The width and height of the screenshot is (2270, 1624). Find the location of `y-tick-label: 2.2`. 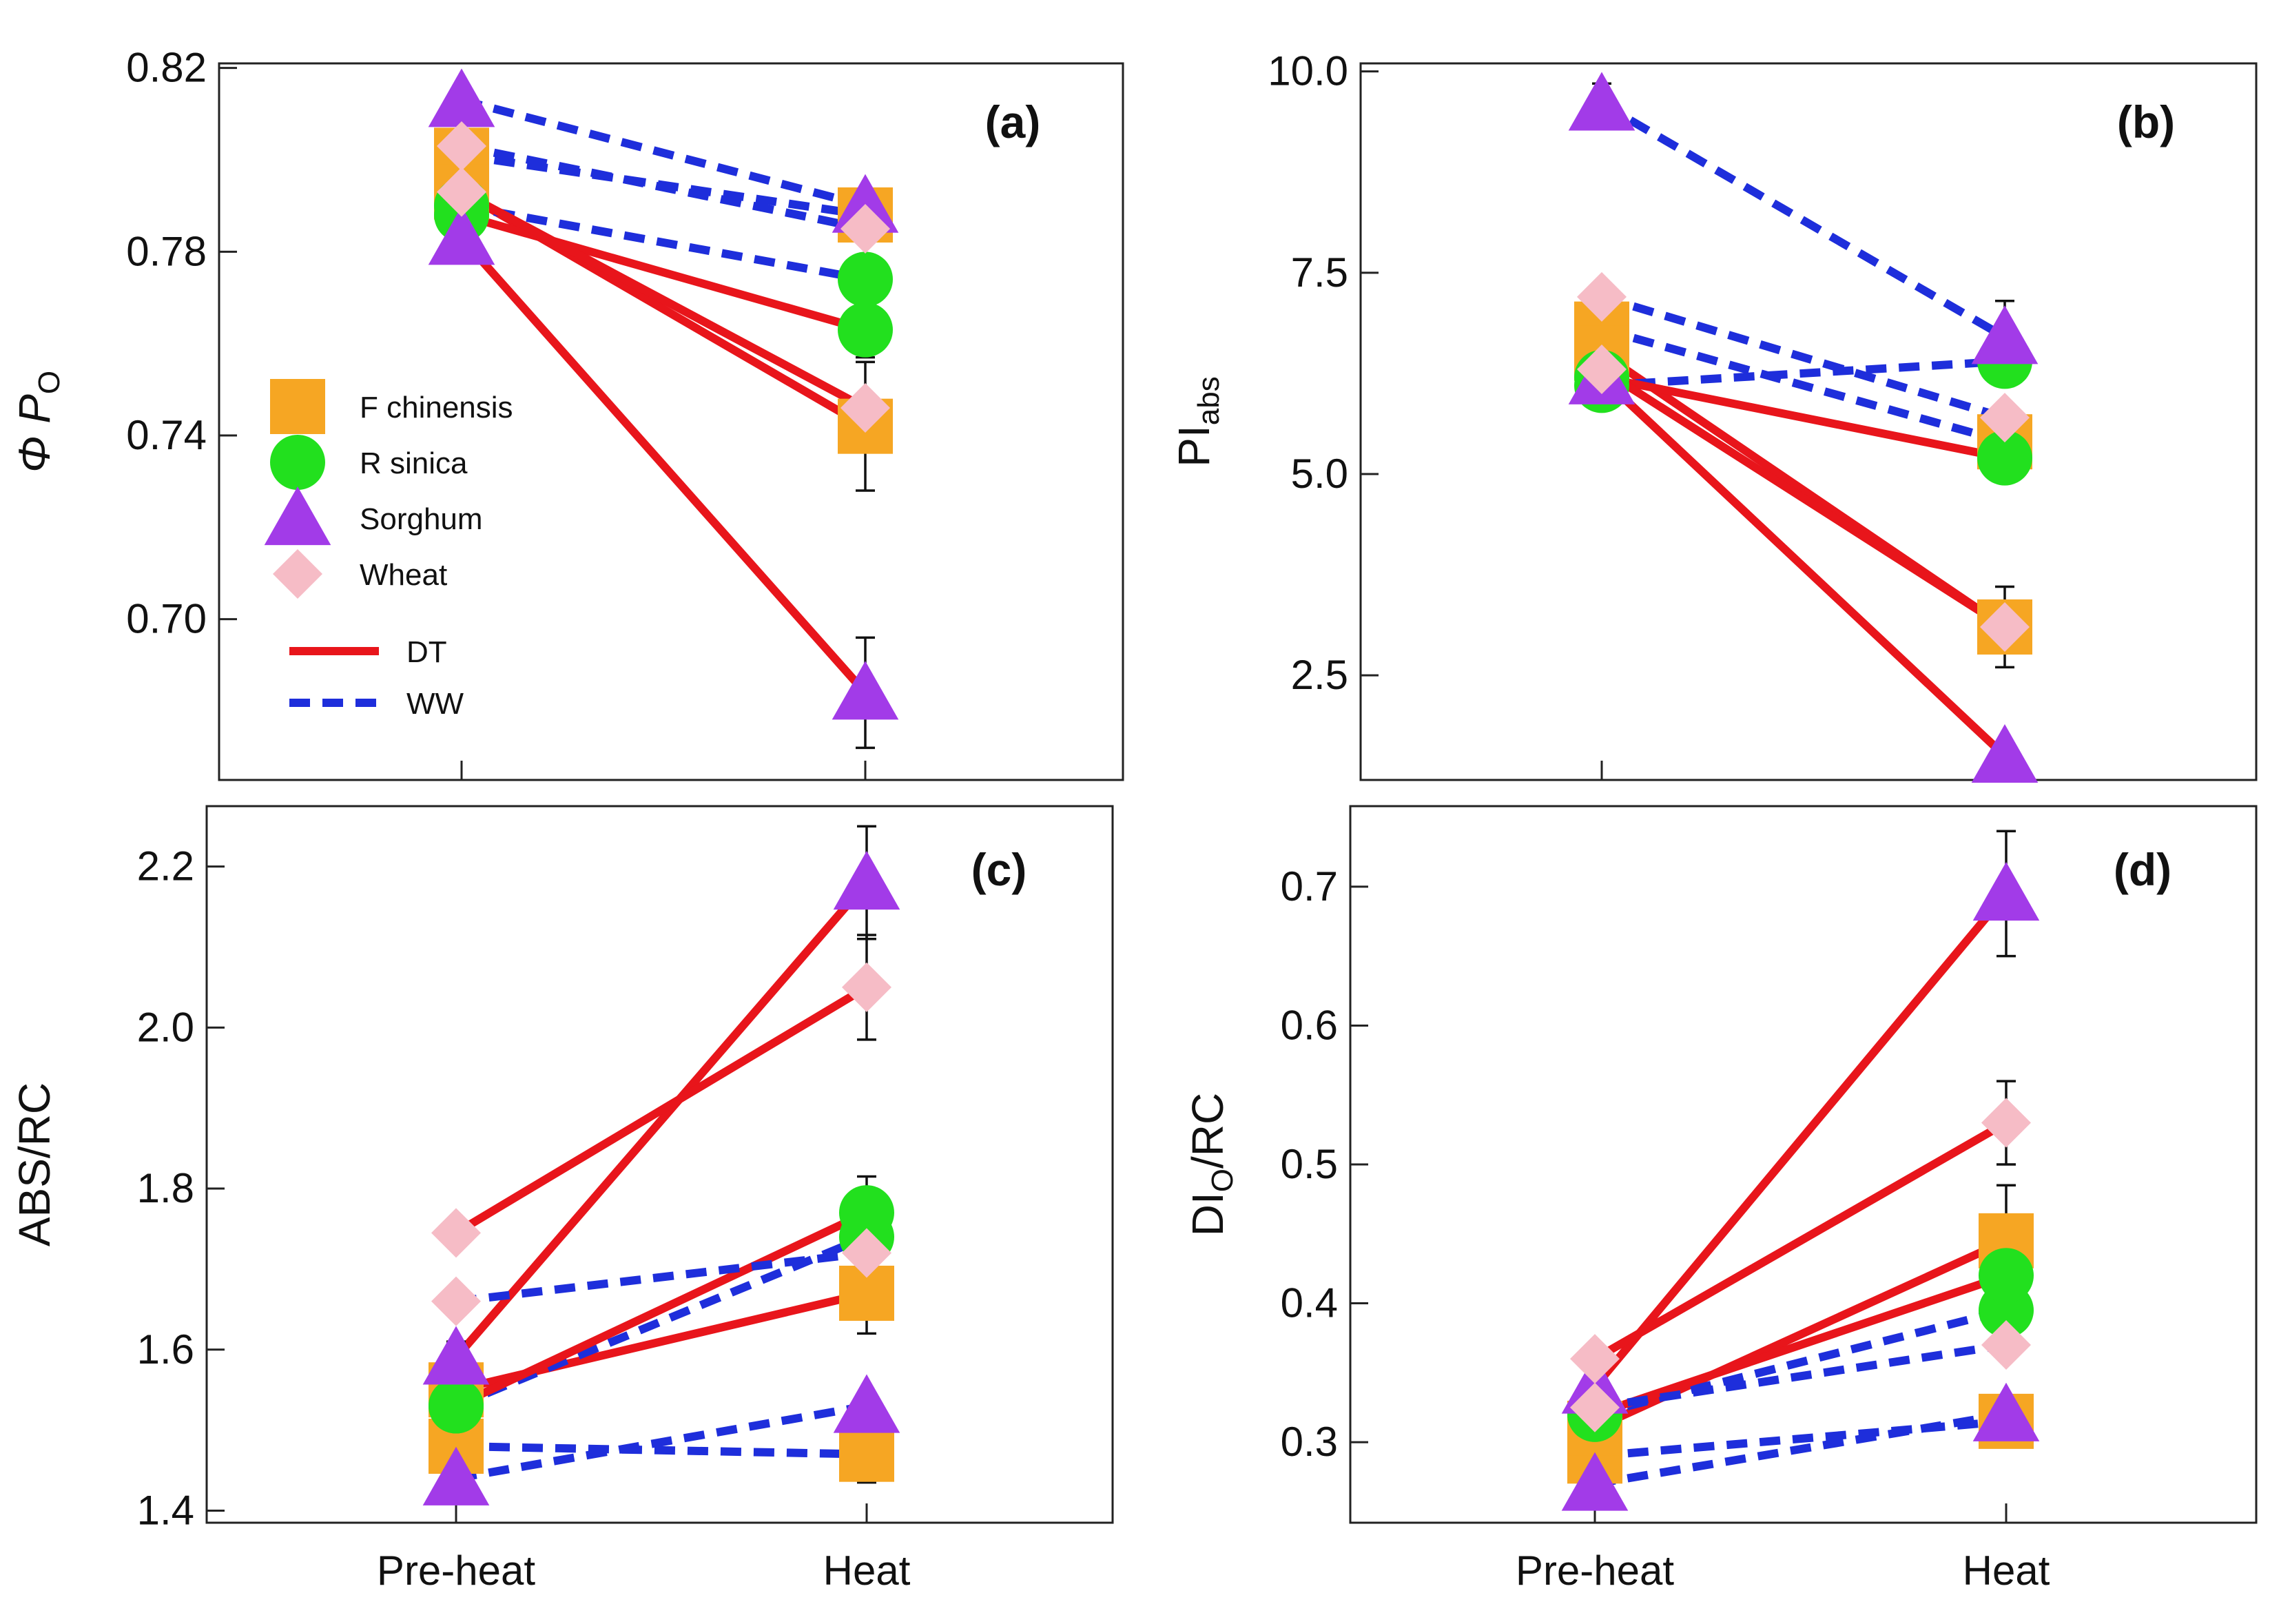

y-tick-label: 2.2 is located at coordinates (166, 866).